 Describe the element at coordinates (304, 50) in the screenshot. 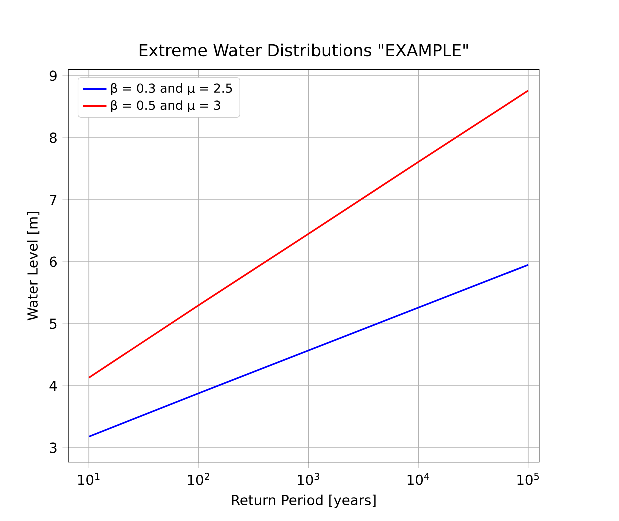

I see `chart-title: Extreme Water Distributions "EXAMPLE"` at that location.